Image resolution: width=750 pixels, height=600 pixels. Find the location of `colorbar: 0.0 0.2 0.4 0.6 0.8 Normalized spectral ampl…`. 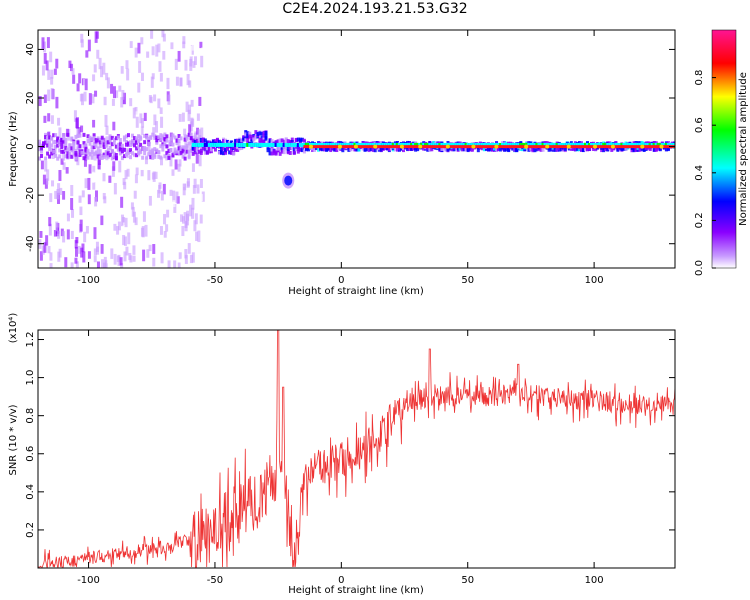

colorbar: 0.0 0.2 0.4 0.6 0.8 Normalized spectral ampl… is located at coordinates (721, 152).